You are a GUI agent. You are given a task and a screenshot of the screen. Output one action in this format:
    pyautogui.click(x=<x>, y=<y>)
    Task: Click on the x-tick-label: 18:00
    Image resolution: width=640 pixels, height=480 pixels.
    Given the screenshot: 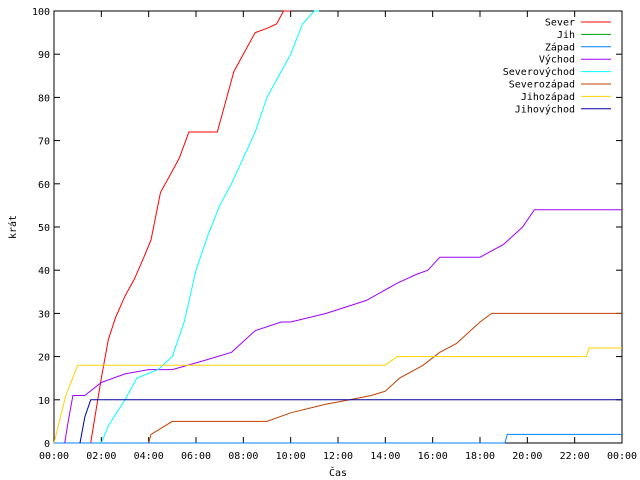 What is the action you would take?
    pyautogui.click(x=480, y=456)
    